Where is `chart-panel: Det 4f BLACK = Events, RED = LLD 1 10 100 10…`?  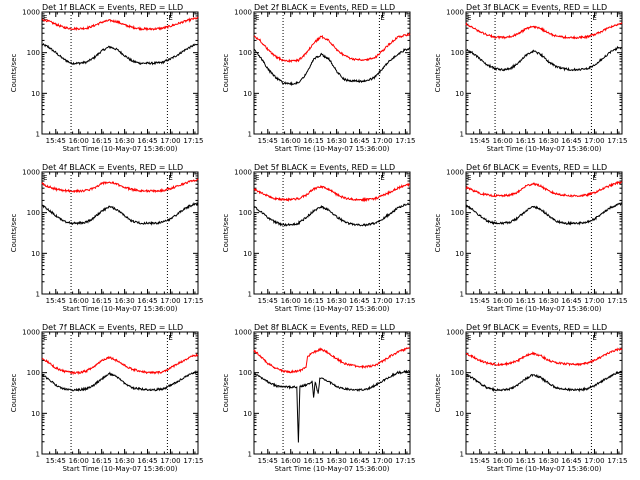 chart-panel: Det 4f BLACK = Events, RED = LLD 1 10 100 10… is located at coordinates (107, 238).